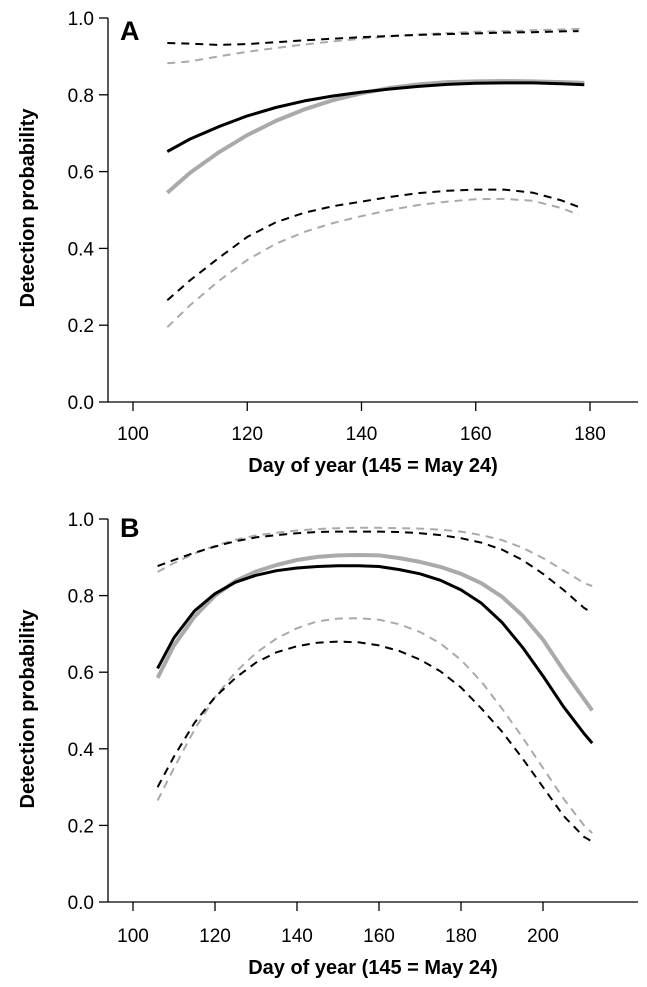  Describe the element at coordinates (130, 528) in the screenshot. I see `panel-label: B` at that location.